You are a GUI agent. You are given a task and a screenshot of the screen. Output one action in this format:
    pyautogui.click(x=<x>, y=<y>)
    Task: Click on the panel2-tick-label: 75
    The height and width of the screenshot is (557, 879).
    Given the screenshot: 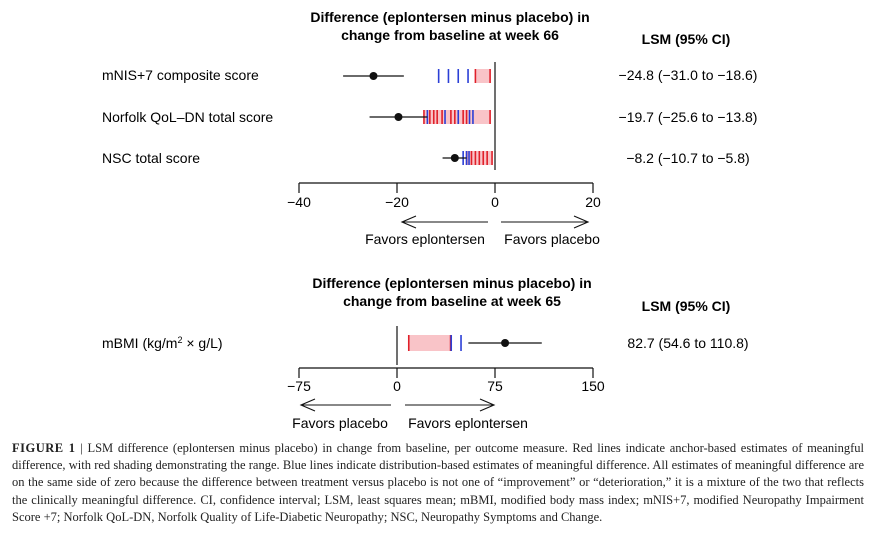 What is the action you would take?
    pyautogui.click(x=495, y=386)
    